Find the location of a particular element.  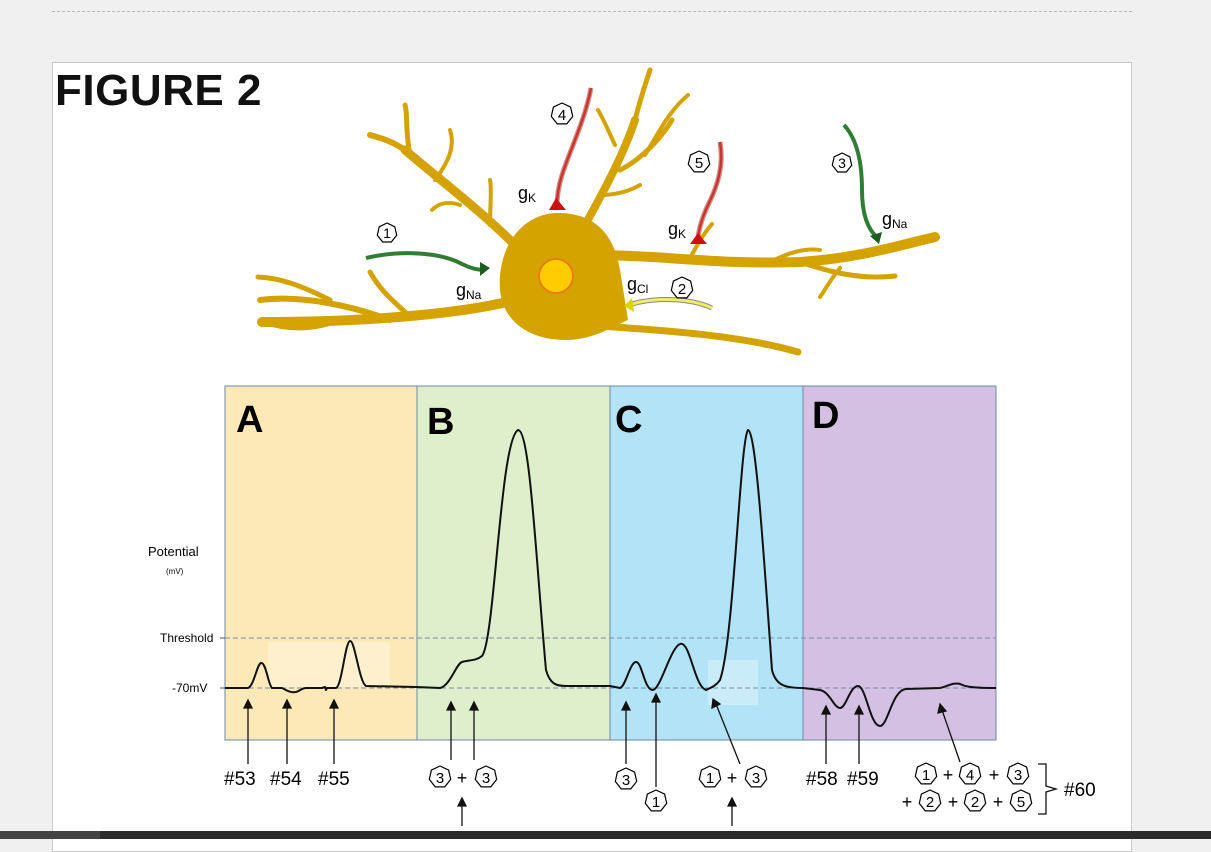

synapse-number: 3 is located at coordinates (842, 163).